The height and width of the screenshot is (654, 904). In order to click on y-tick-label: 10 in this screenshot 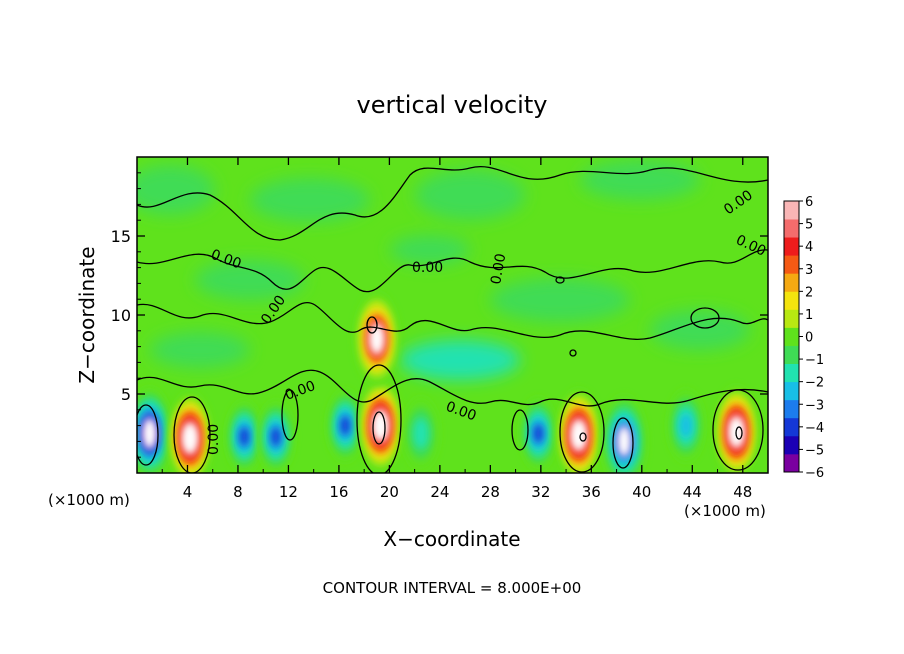, I will do `click(121, 315)`.